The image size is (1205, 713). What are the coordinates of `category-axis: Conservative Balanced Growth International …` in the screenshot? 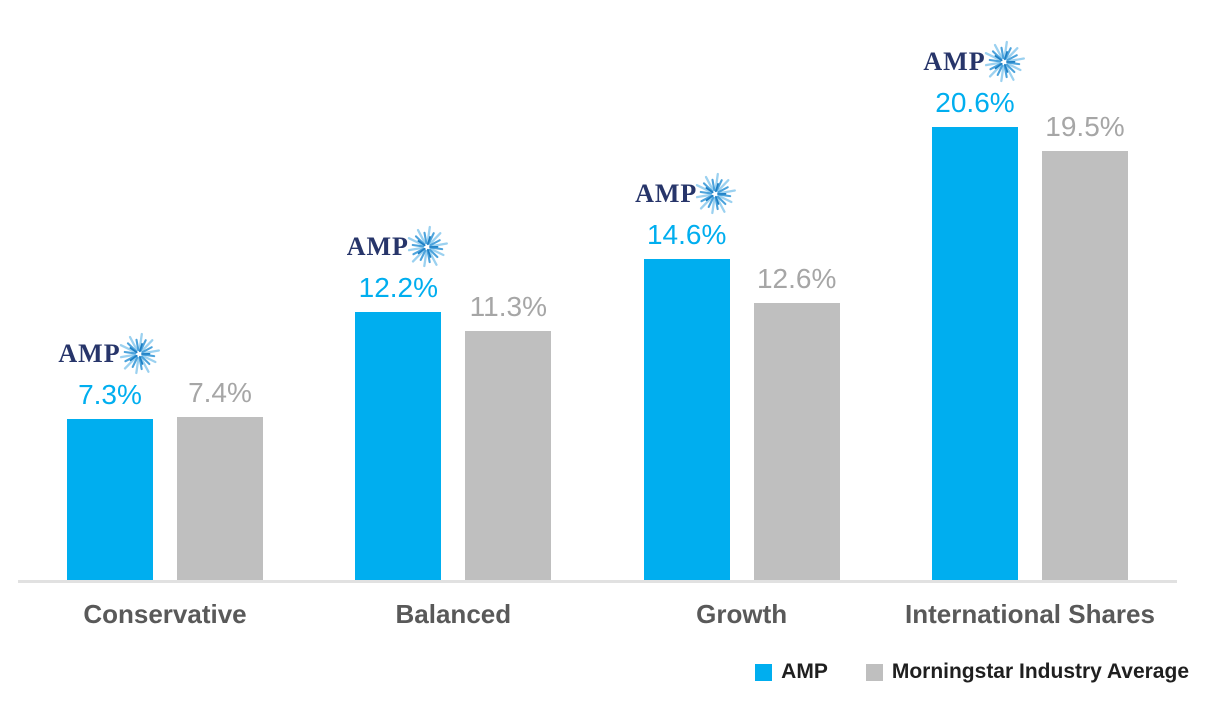 It's located at (602, 614).